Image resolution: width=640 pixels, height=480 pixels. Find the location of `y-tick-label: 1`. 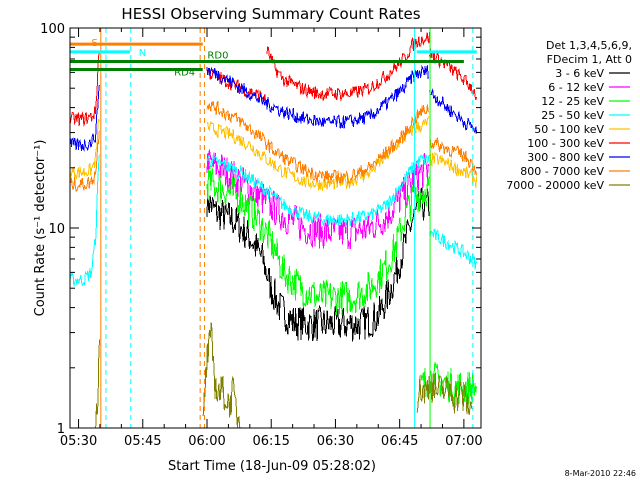

y-tick-label: 1 is located at coordinates (61, 429).